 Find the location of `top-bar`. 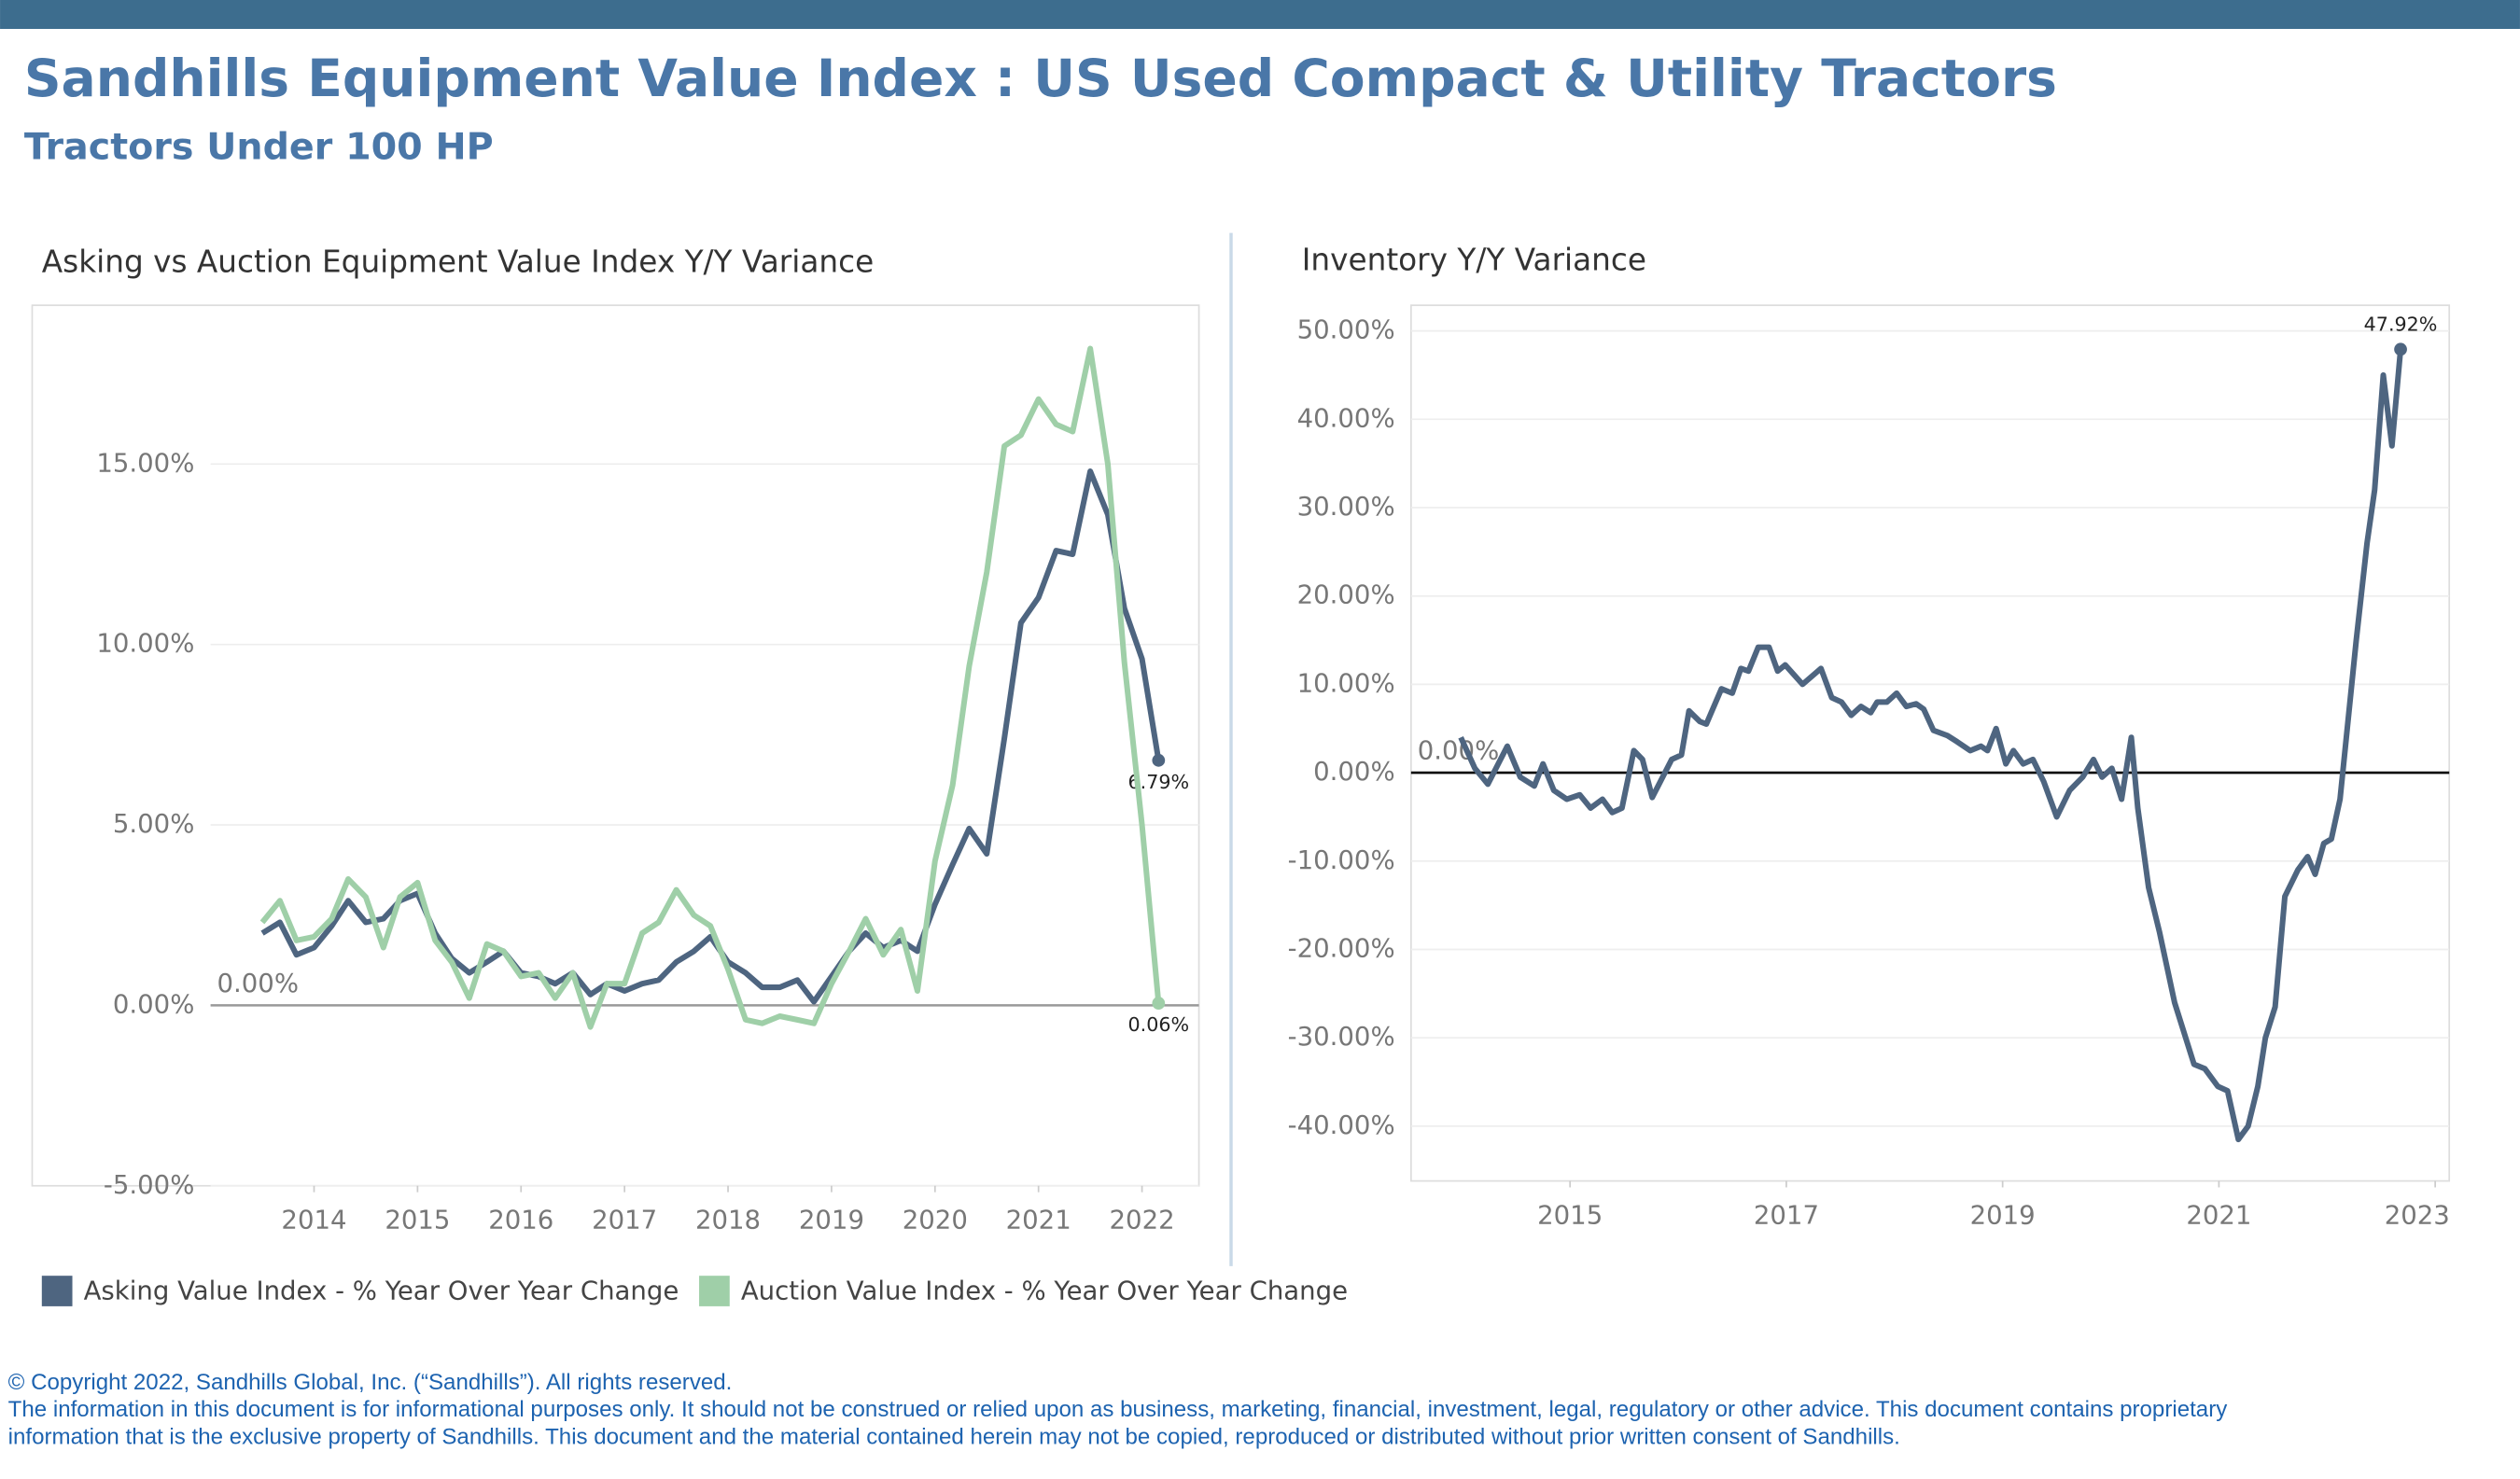

top-bar is located at coordinates (1260, 15).